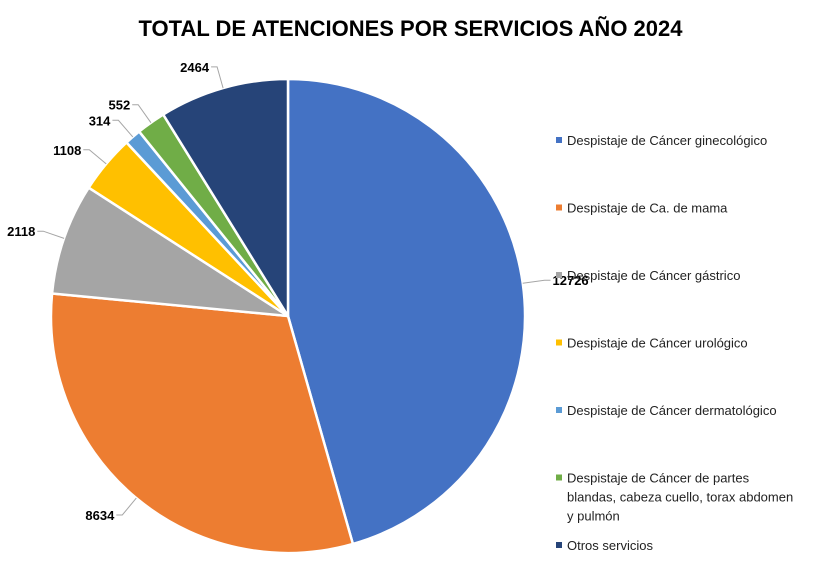  Describe the element at coordinates (100, 515) in the screenshot. I see `data-label: 8634` at that location.